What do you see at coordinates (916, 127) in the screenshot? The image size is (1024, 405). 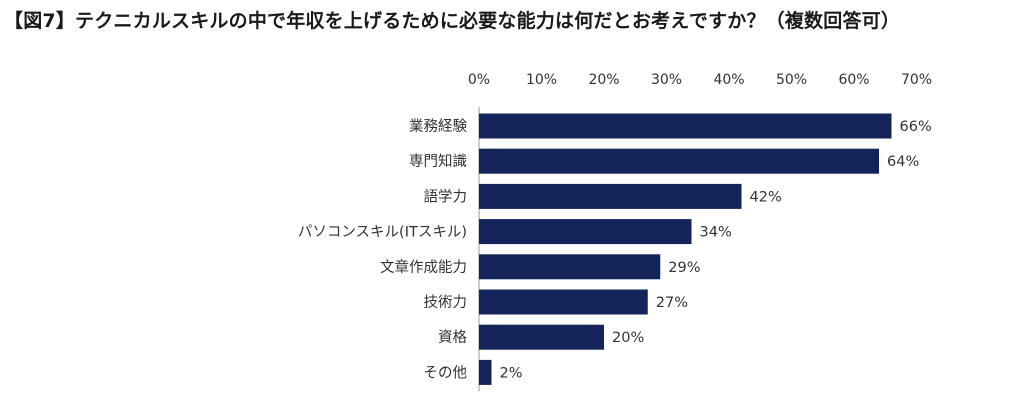 I see `value-label: 66%` at bounding box center [916, 127].